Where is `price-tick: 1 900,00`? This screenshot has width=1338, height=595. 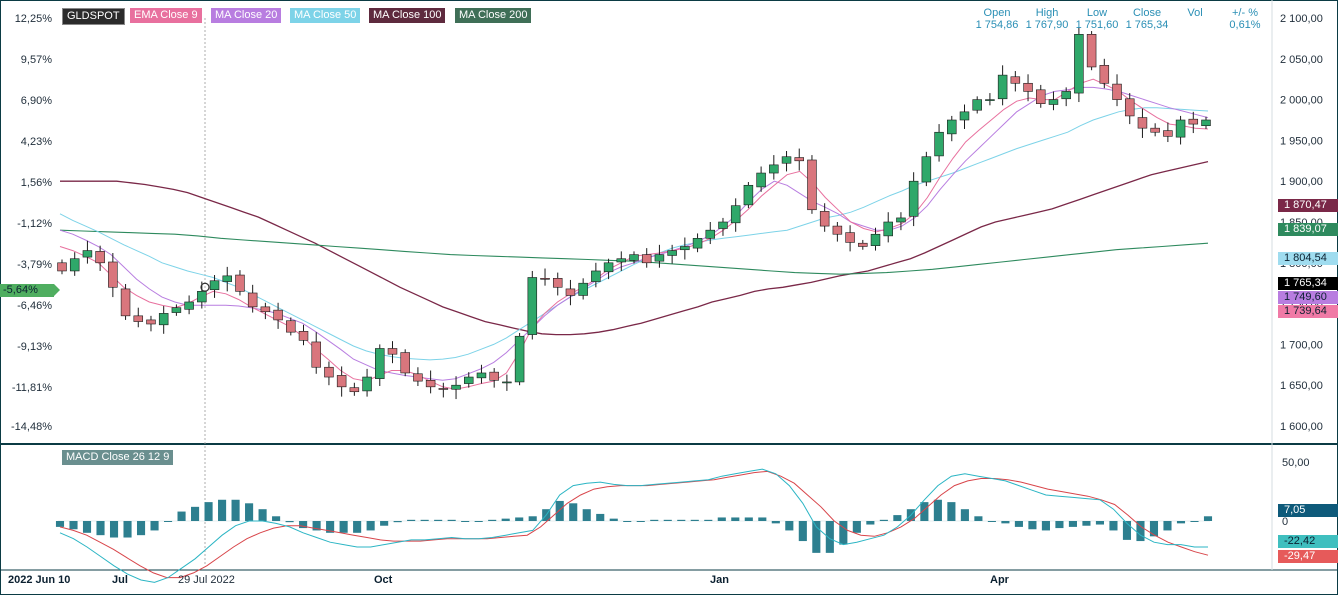
price-tick: 1 900,00 is located at coordinates (1301, 182).